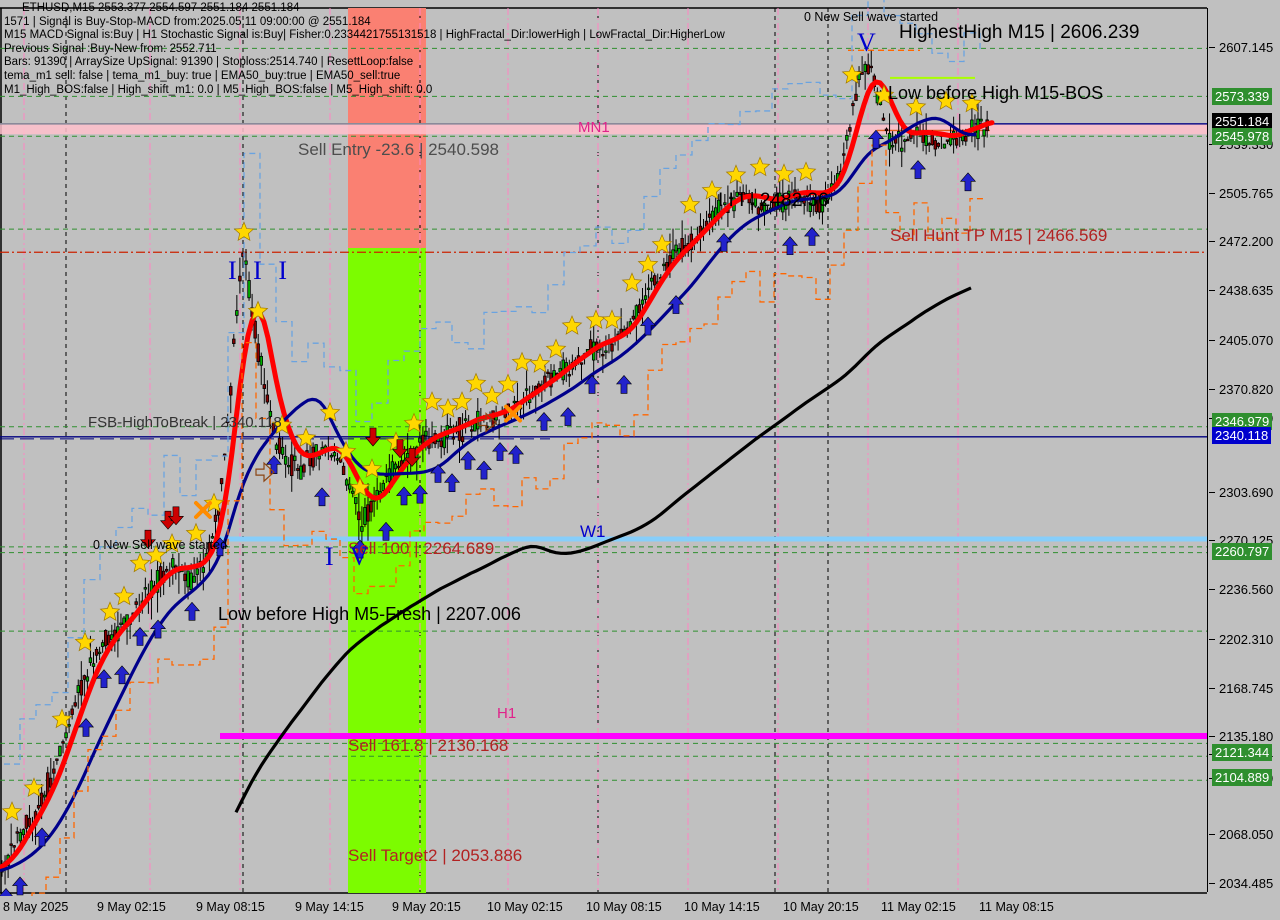  I want to click on wave-label-v: V, so click(869, 42).